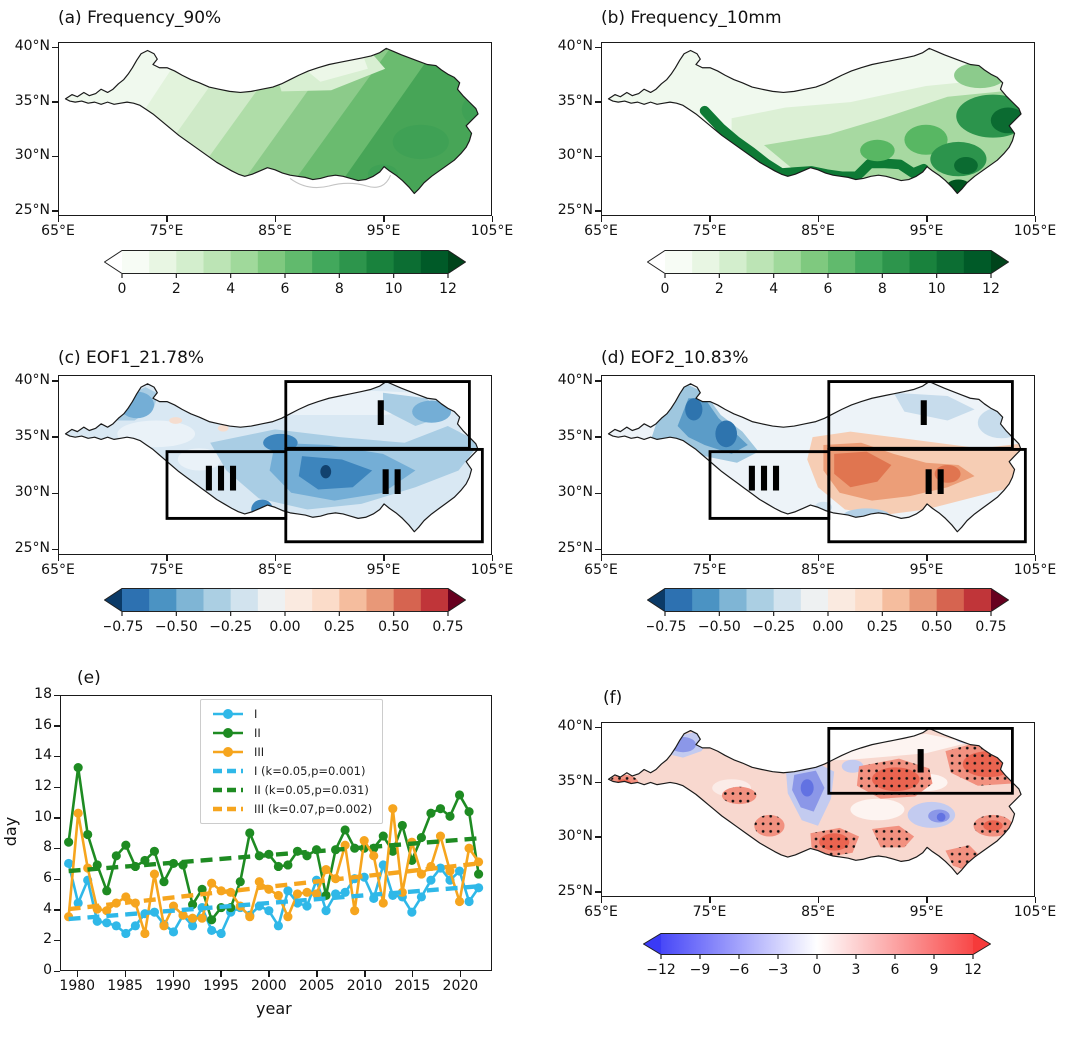 Image resolution: width=1085 pixels, height=1039 pixels. I want to click on panel-b-title: (b) Frequency_10mm, so click(691, 18).